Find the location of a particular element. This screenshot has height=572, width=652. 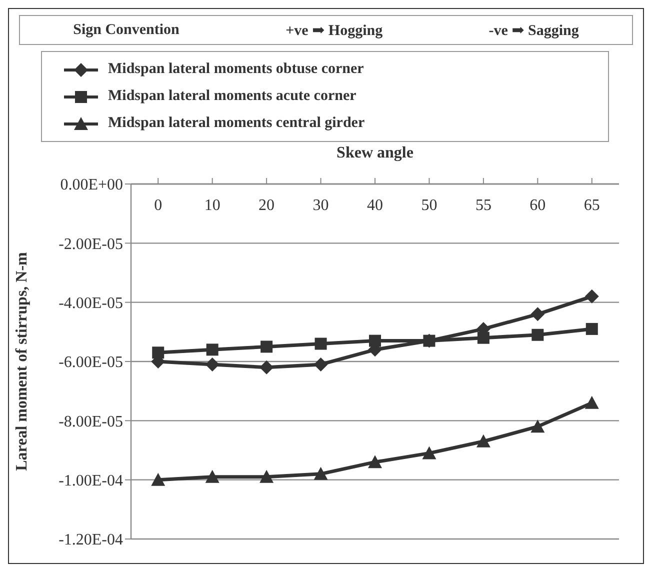

y-tick-label: -6.00E-05 is located at coordinates (90, 363).